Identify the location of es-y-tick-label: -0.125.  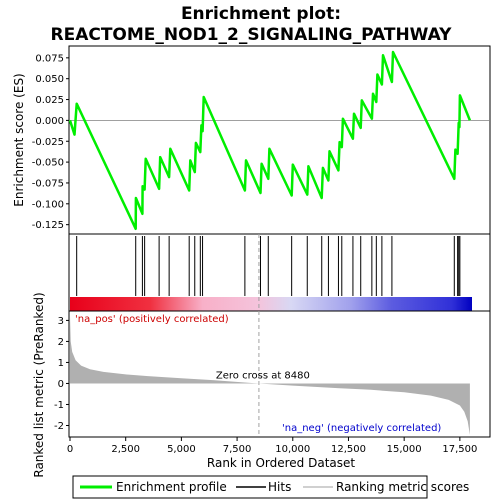
(48, 225).